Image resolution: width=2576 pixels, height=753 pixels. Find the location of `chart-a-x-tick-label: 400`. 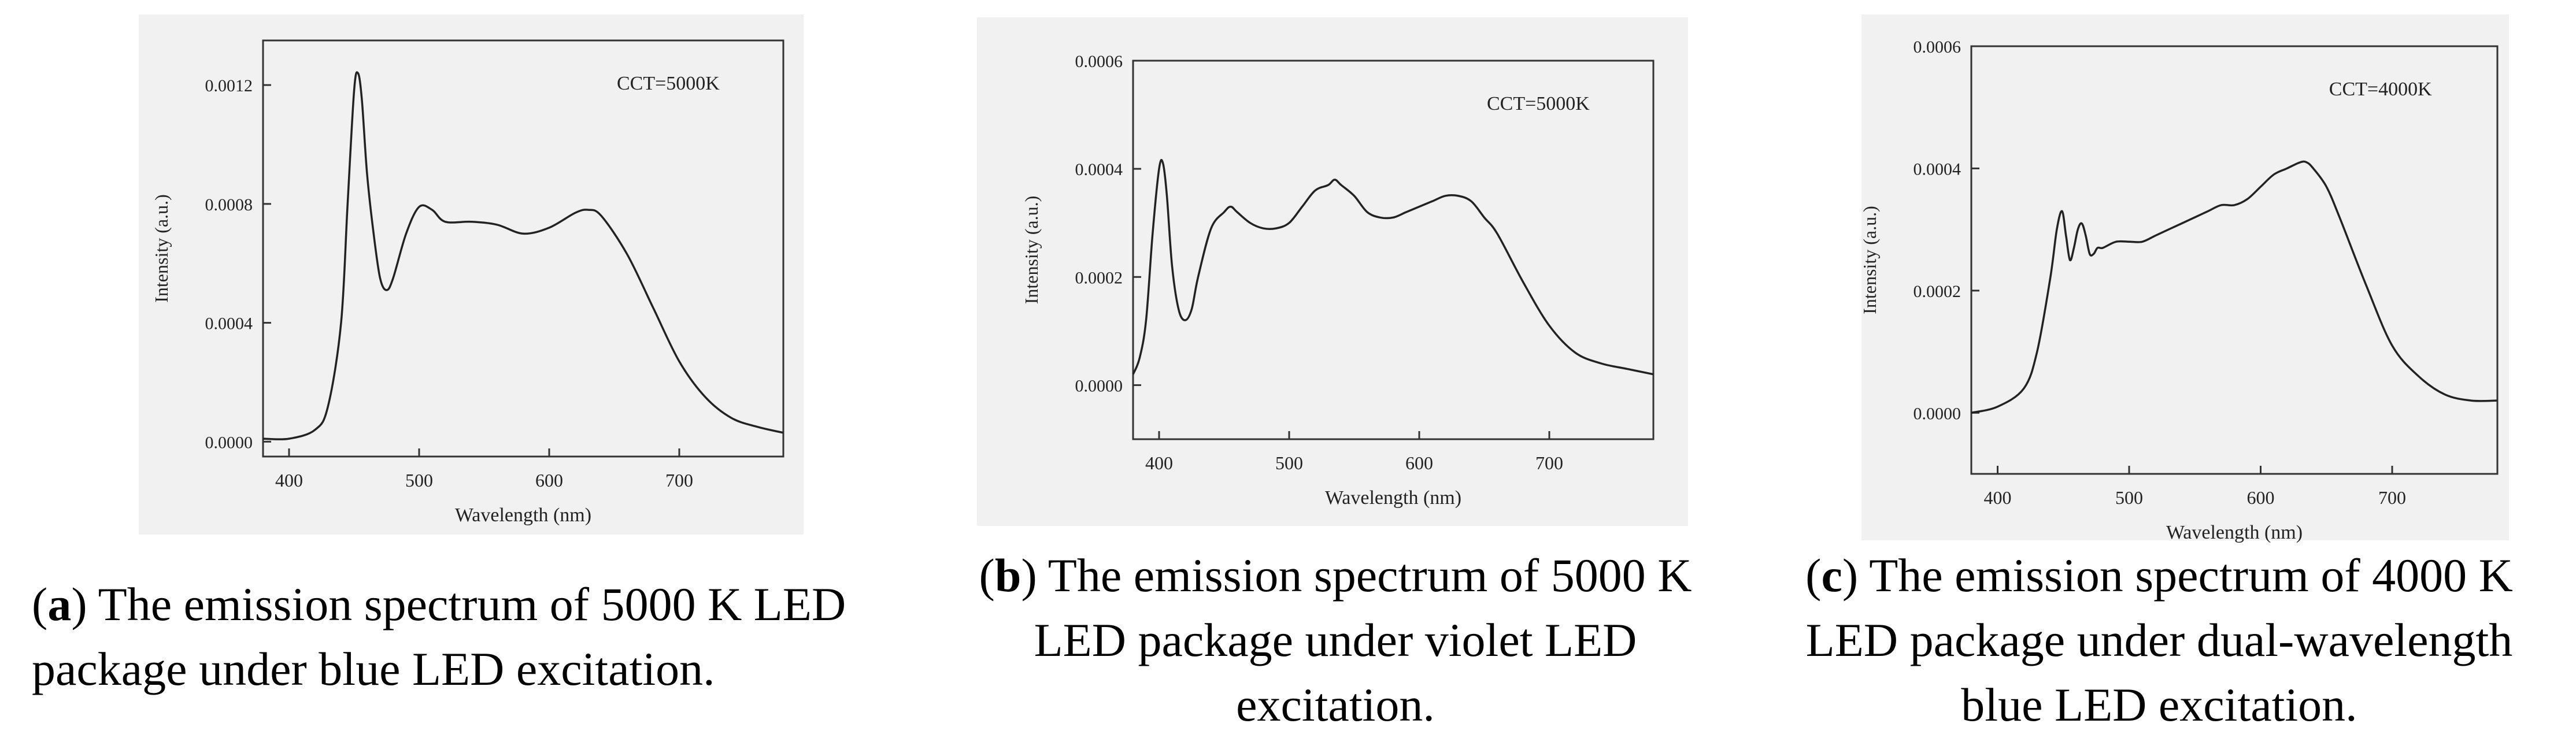

chart-a-x-tick-label: 400 is located at coordinates (289, 480).